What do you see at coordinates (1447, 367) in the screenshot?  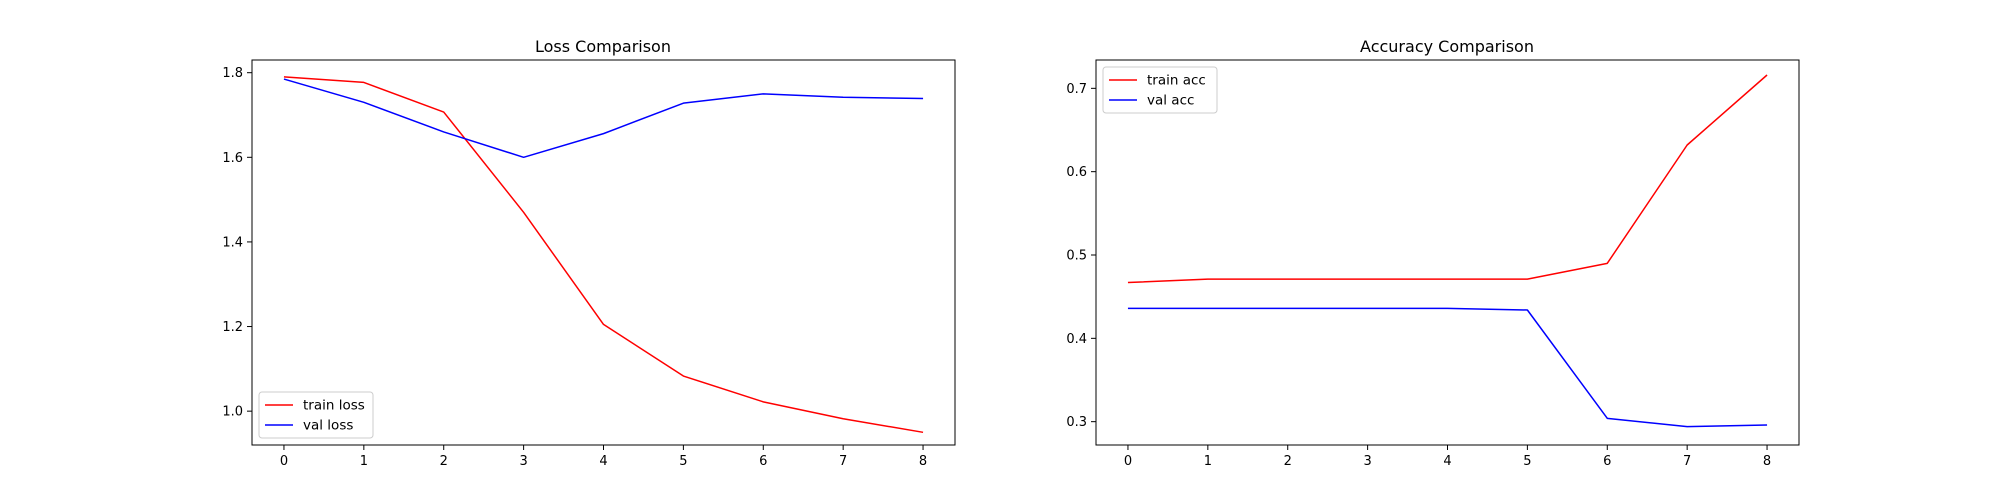 I see `acc-series-line-val-acc` at bounding box center [1447, 367].